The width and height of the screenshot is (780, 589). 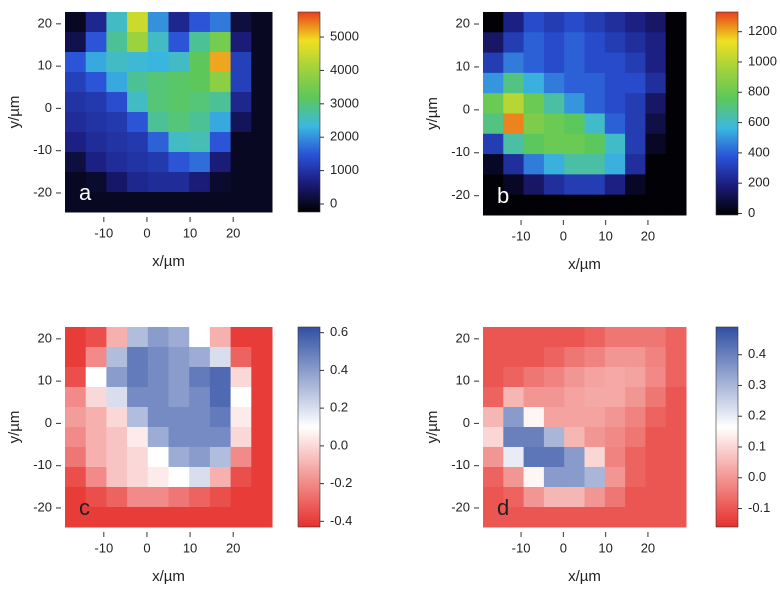 I want to click on y-tick-label: 10, so click(x=45, y=65).